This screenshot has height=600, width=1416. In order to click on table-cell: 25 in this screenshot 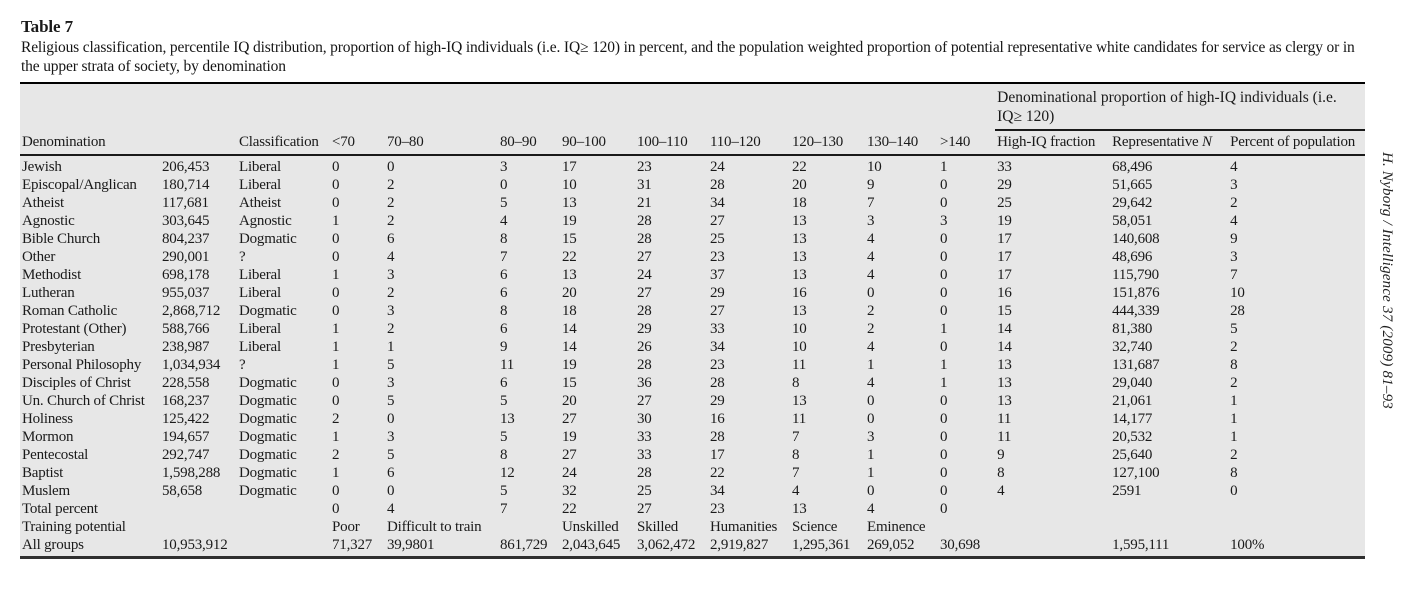, I will do `click(644, 491)`.